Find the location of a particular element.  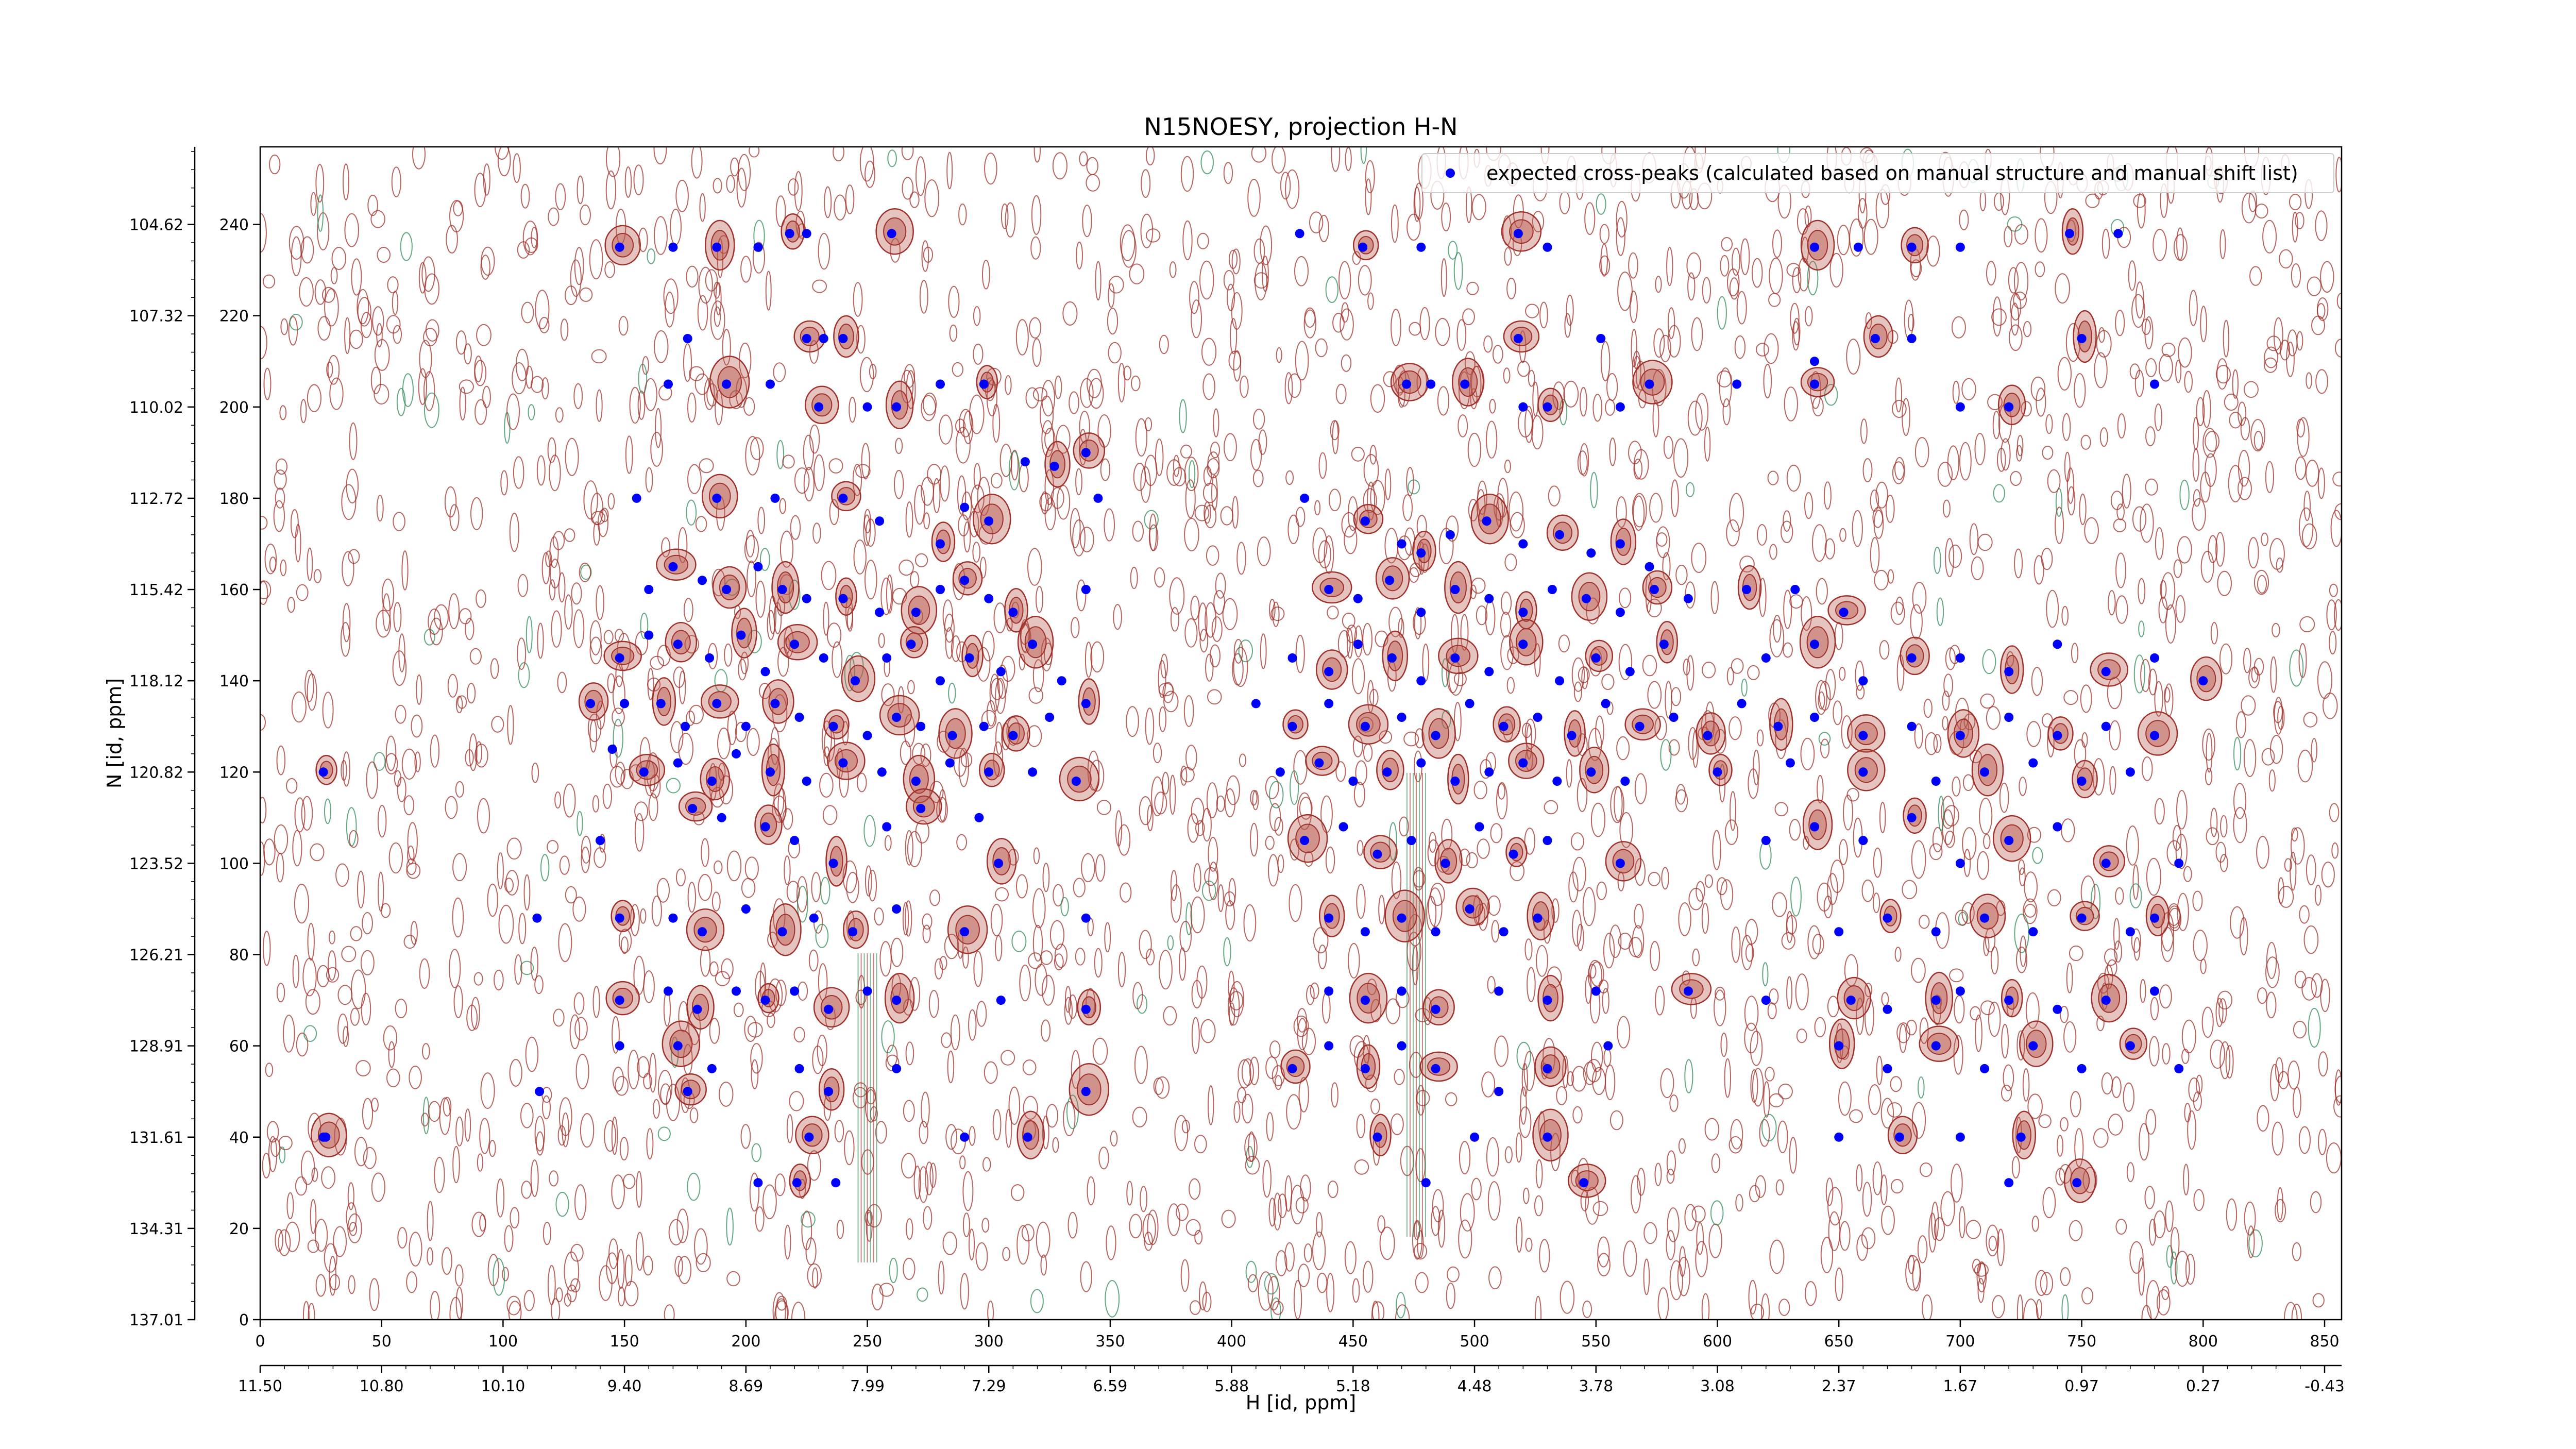

y-ppm-tick-label: 110.02 is located at coordinates (156, 408).